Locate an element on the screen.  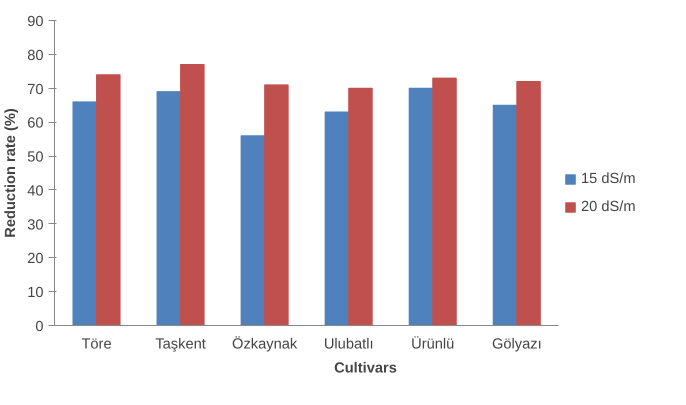
legend-label: 15 dS/m is located at coordinates (608, 179).